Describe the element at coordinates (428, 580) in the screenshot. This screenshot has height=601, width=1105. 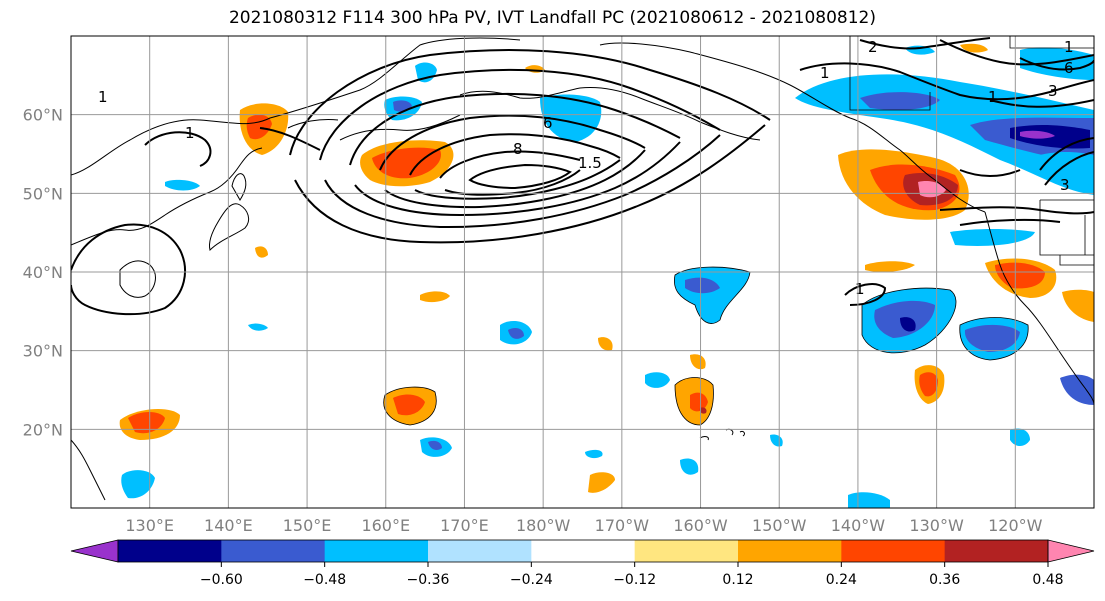
I see `colorbar-tick-label: −0.36` at that location.